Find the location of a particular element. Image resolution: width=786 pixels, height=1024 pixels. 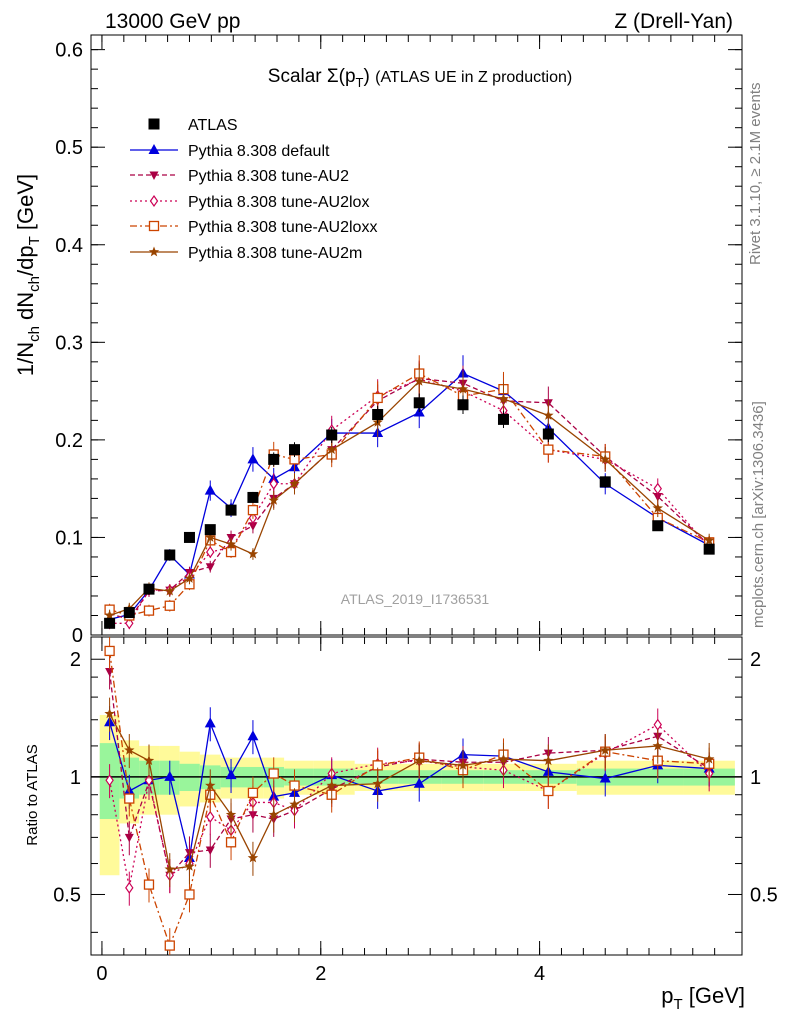

legend-label-default: Pythia 8.308 default is located at coordinates (259, 151).